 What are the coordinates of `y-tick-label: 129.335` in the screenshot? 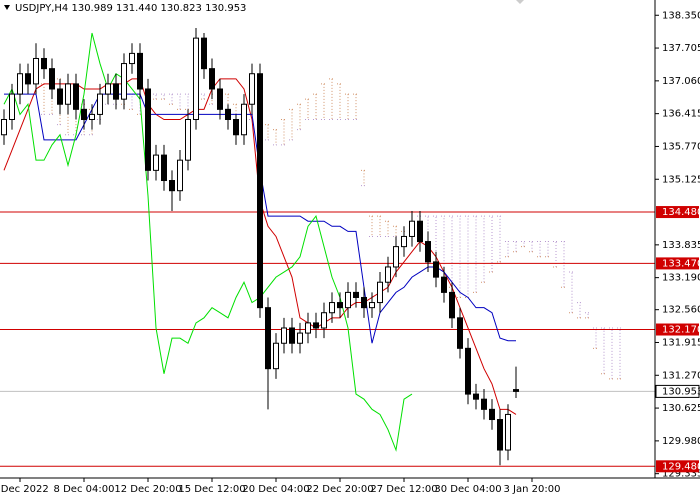 It's located at (681, 474).